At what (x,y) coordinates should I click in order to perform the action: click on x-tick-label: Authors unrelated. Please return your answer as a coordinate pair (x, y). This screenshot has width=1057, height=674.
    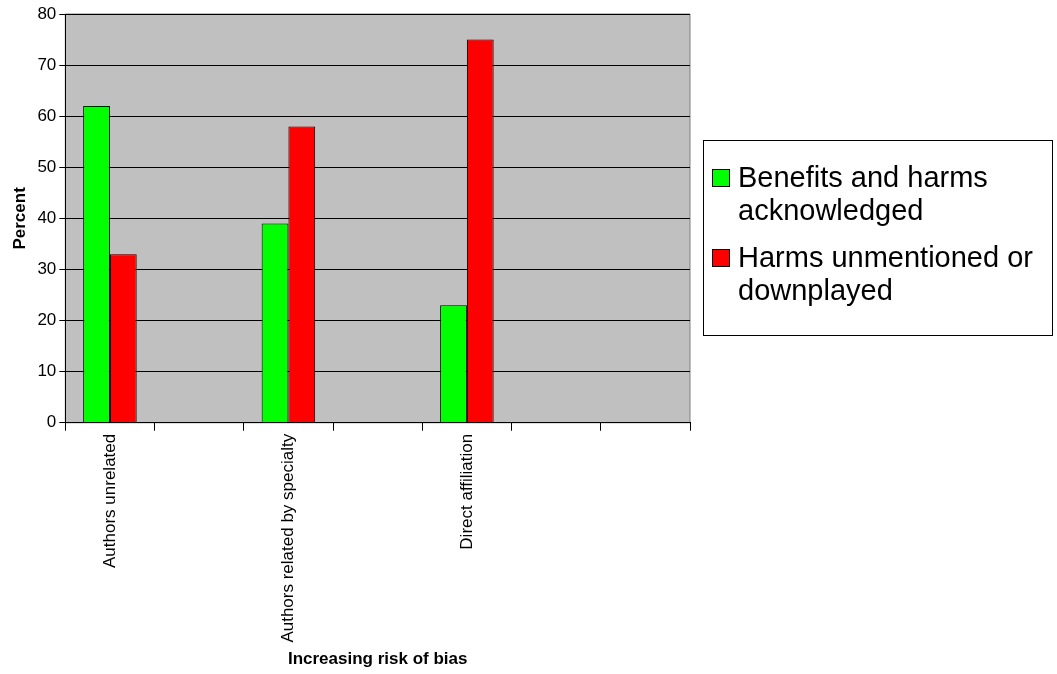
    Looking at the image, I should click on (109, 500).